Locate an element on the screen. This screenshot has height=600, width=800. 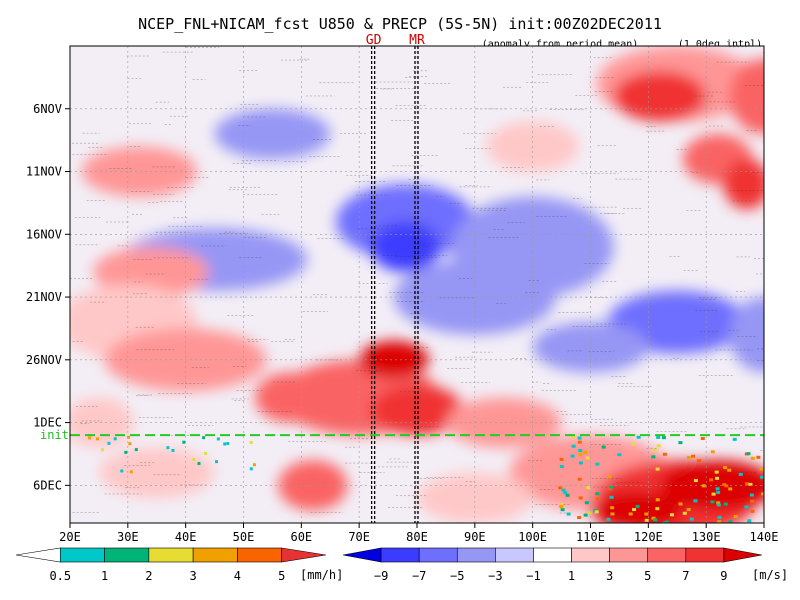
x-tick-label: 50E is located at coordinates (244, 537).